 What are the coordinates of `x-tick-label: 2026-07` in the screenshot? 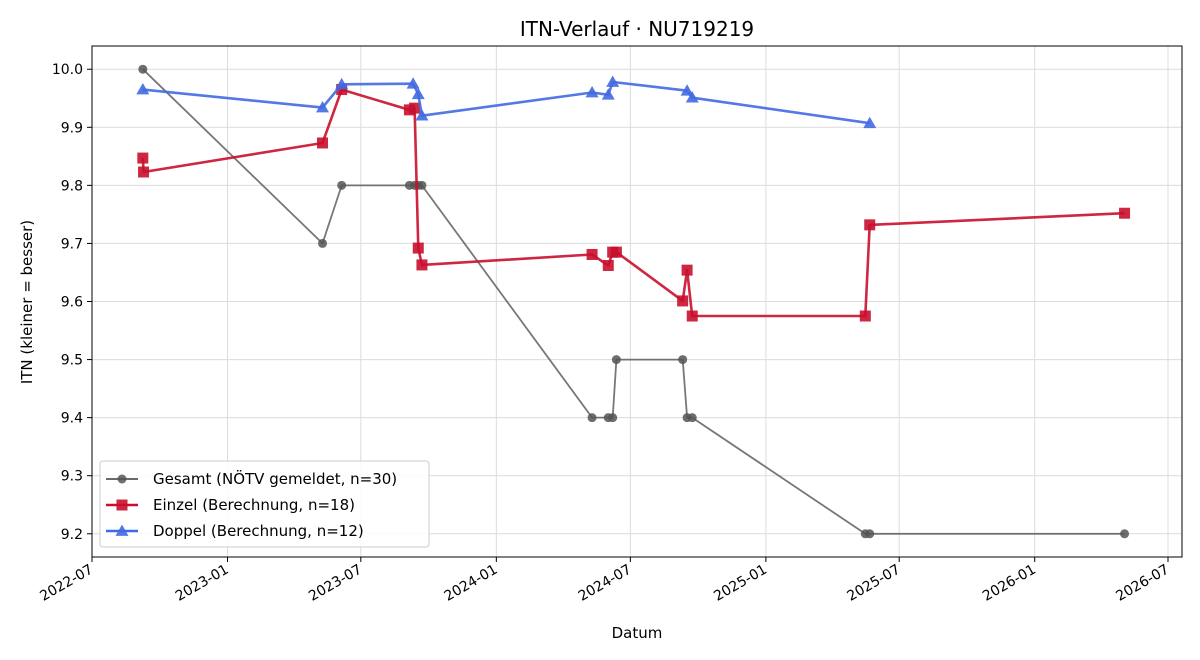 It's located at (1142, 583).